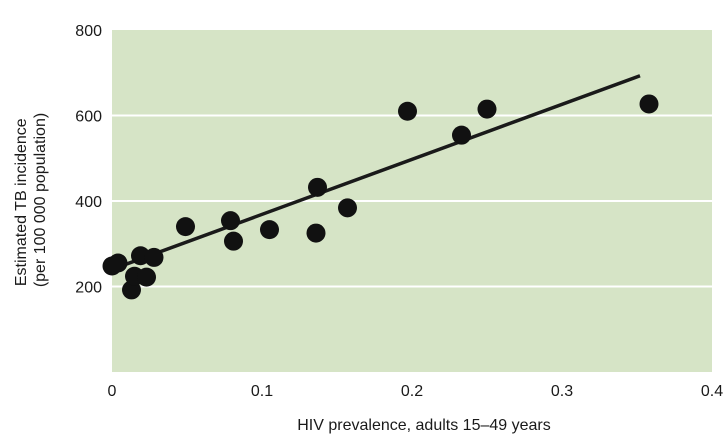  Describe the element at coordinates (88, 288) in the screenshot. I see `y-tick-label: 200` at that location.